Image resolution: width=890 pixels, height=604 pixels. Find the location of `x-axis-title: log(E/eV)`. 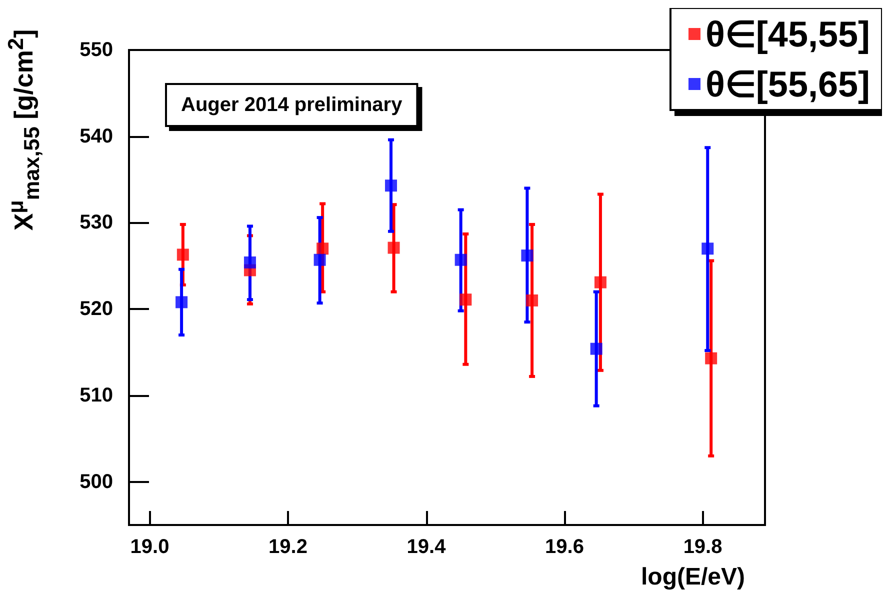

x-axis-title: log(E/eV) is located at coordinates (692, 577).